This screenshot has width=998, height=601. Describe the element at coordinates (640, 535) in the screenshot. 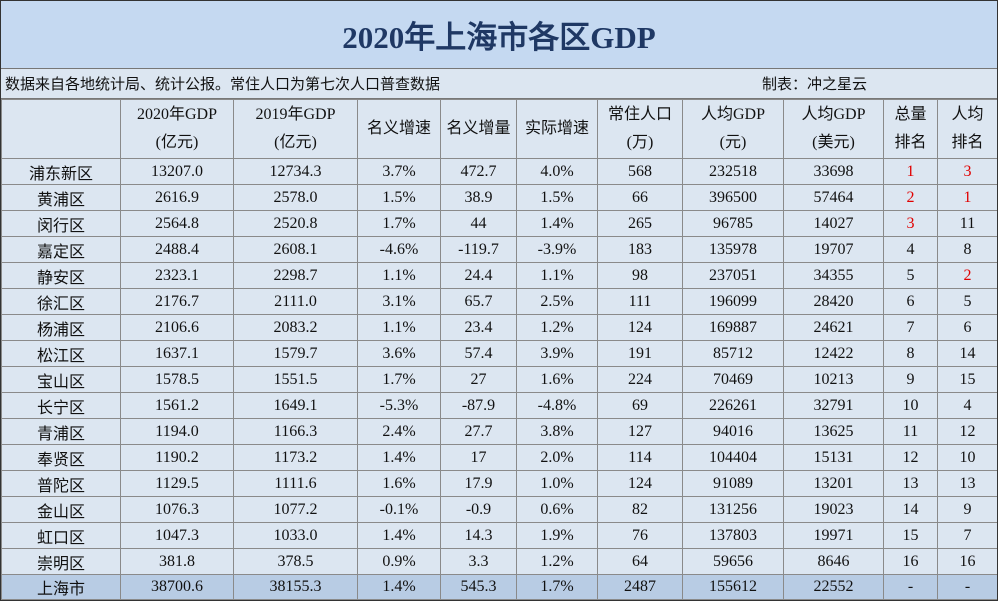

I see `value-cell: 76` at that location.